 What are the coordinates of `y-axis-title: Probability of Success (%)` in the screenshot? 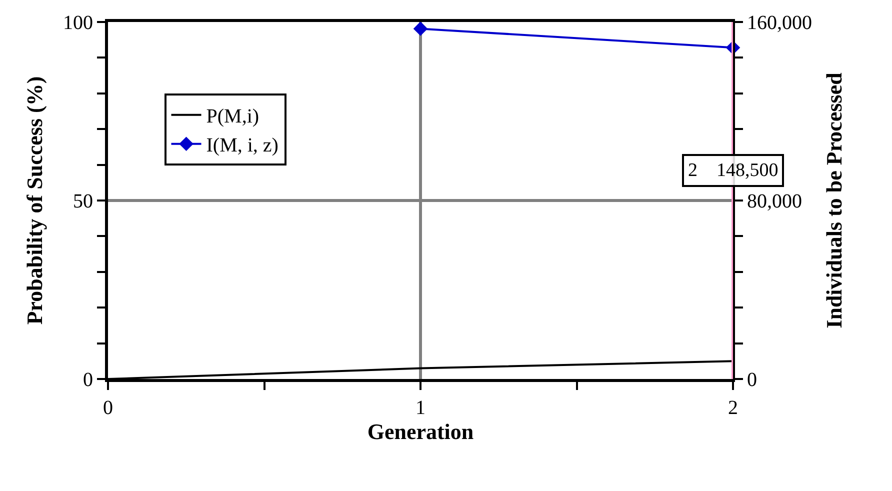 It's located at (34, 200).